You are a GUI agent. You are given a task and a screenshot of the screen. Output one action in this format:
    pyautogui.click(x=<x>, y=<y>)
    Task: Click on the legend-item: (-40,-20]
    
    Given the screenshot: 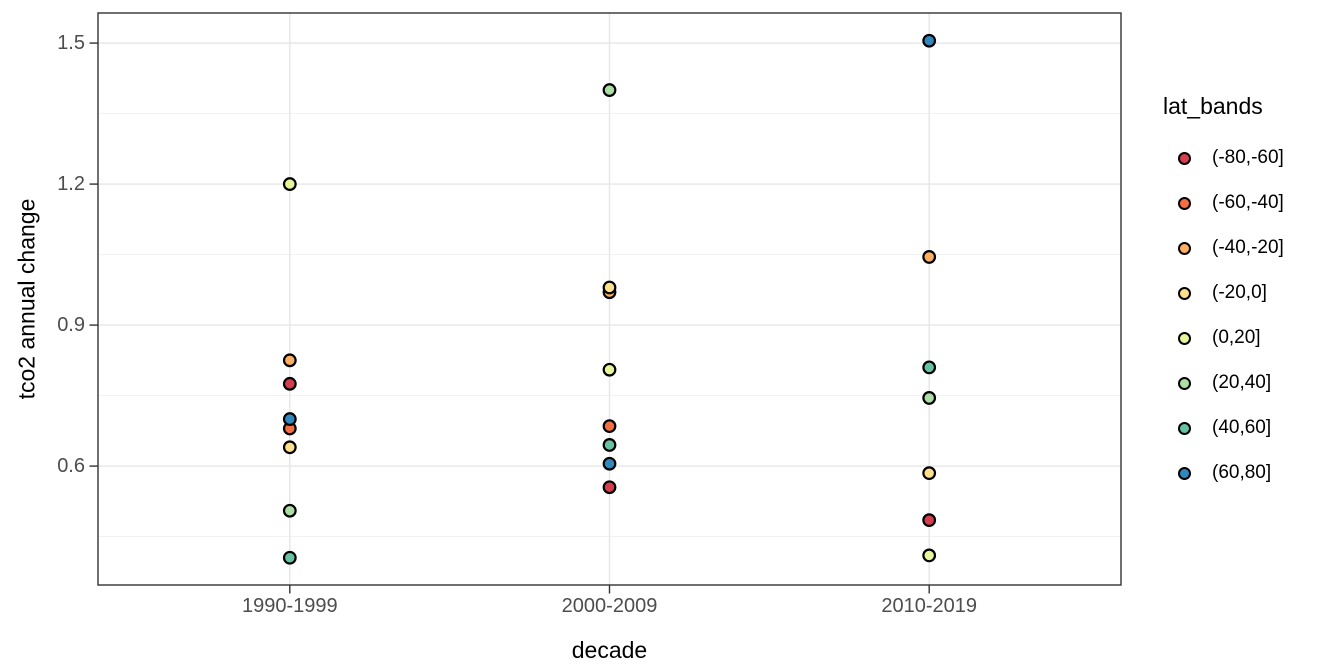 What is the action you would take?
    pyautogui.click(x=1231, y=248)
    